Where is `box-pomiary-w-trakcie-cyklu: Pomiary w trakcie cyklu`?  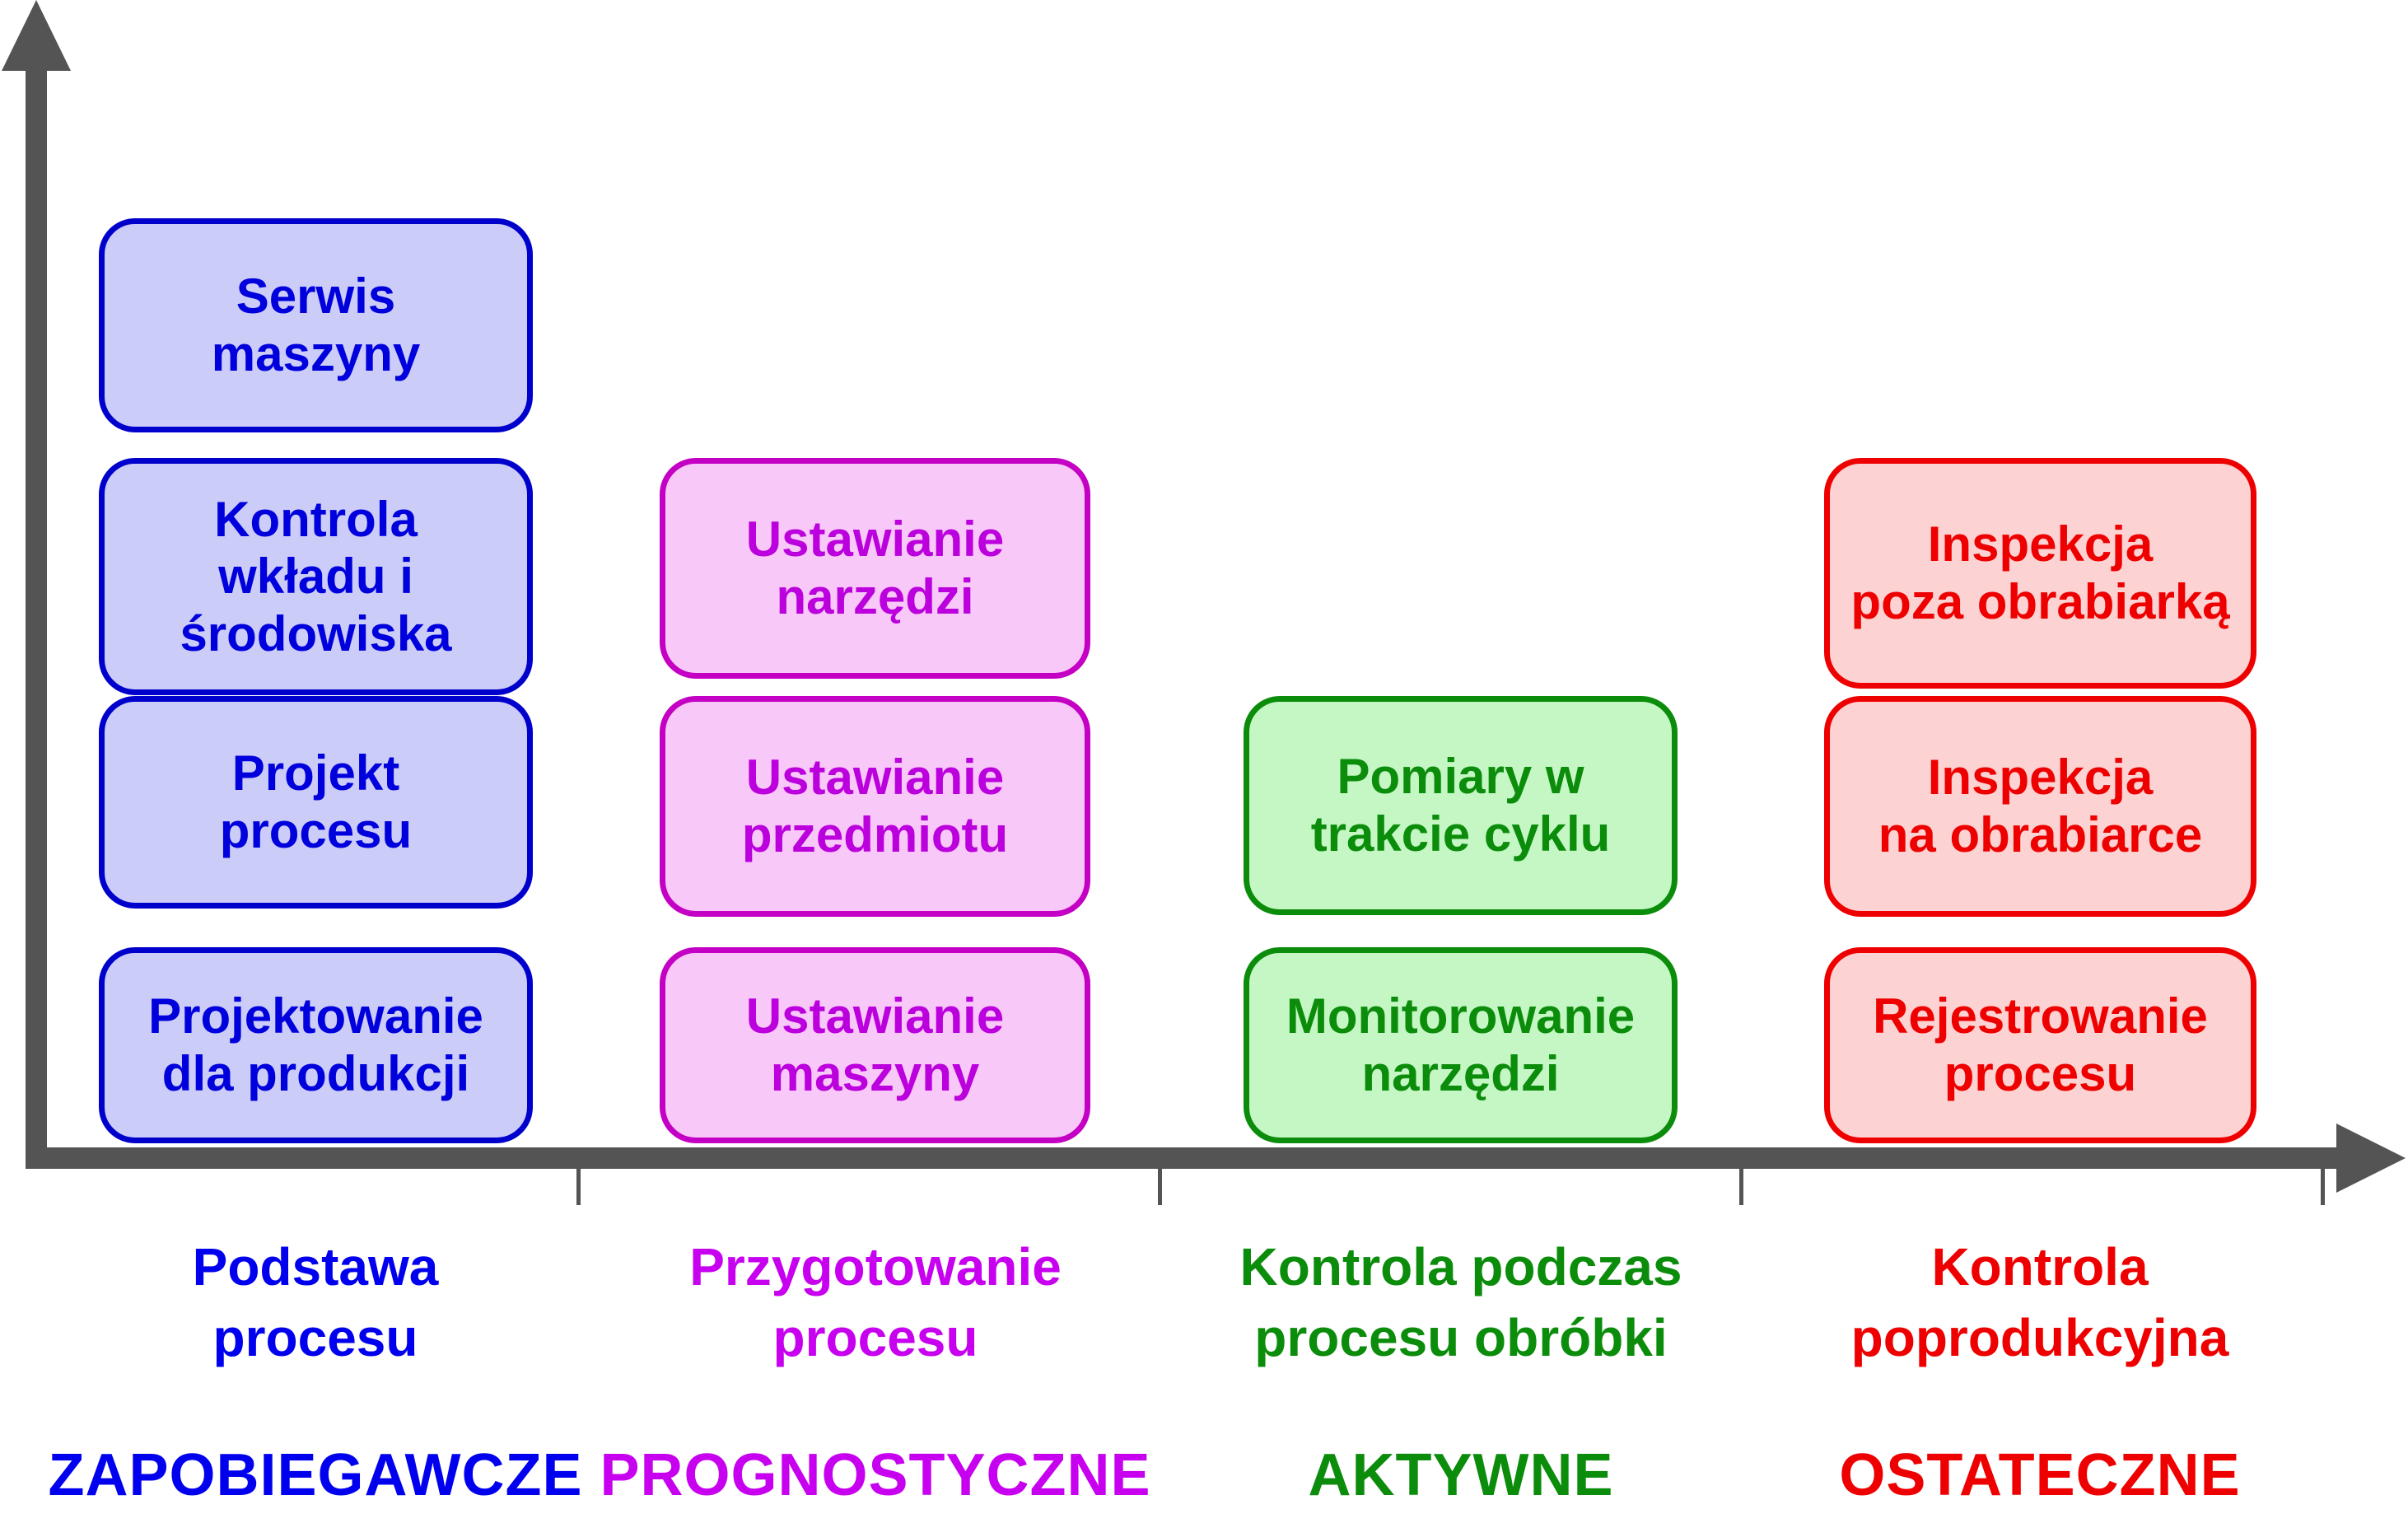 box-pomiary-w-trakcie-cyklu: Pomiary w trakcie cyklu is located at coordinates (1461, 805).